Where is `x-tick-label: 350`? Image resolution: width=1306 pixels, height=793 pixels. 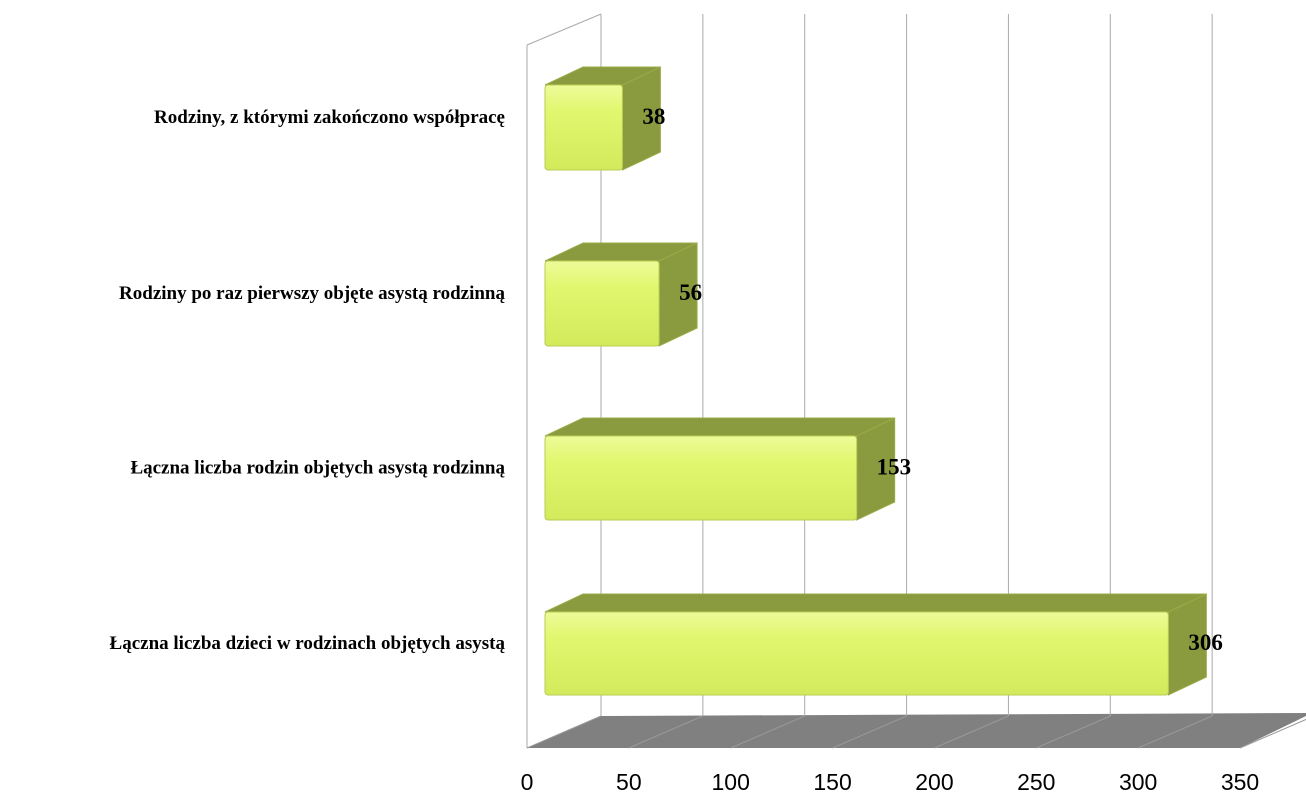 x-tick-label: 350 is located at coordinates (1240, 781).